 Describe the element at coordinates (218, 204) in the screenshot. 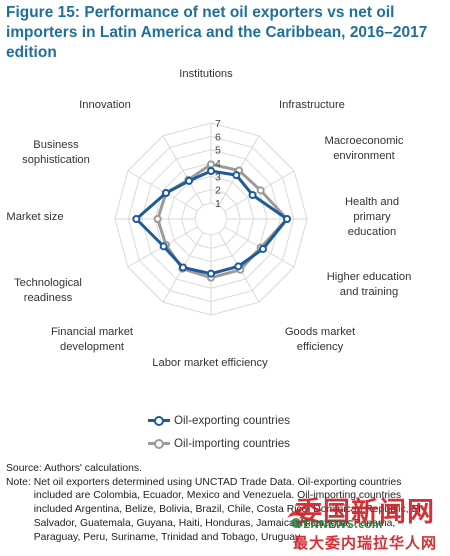

I see `tick-label-1: 1` at that location.